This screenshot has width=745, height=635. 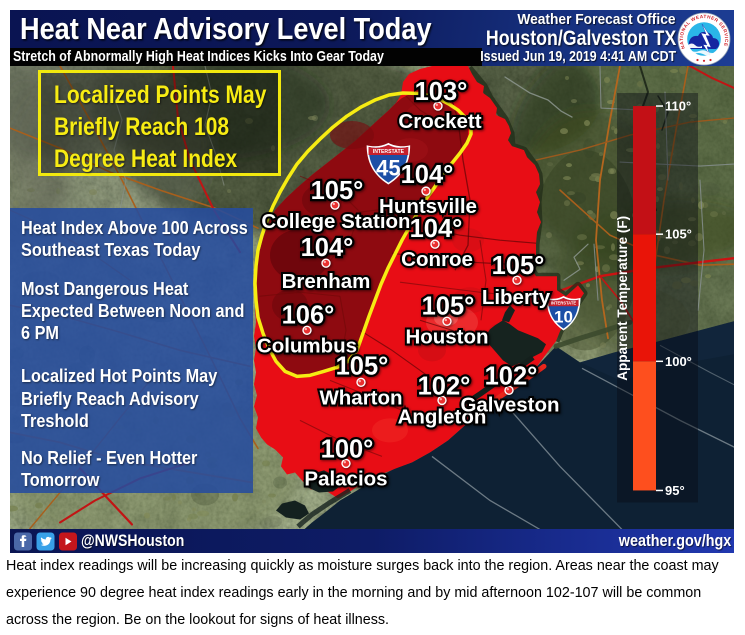 I want to click on svg-text: College Station, so click(x=335, y=221).